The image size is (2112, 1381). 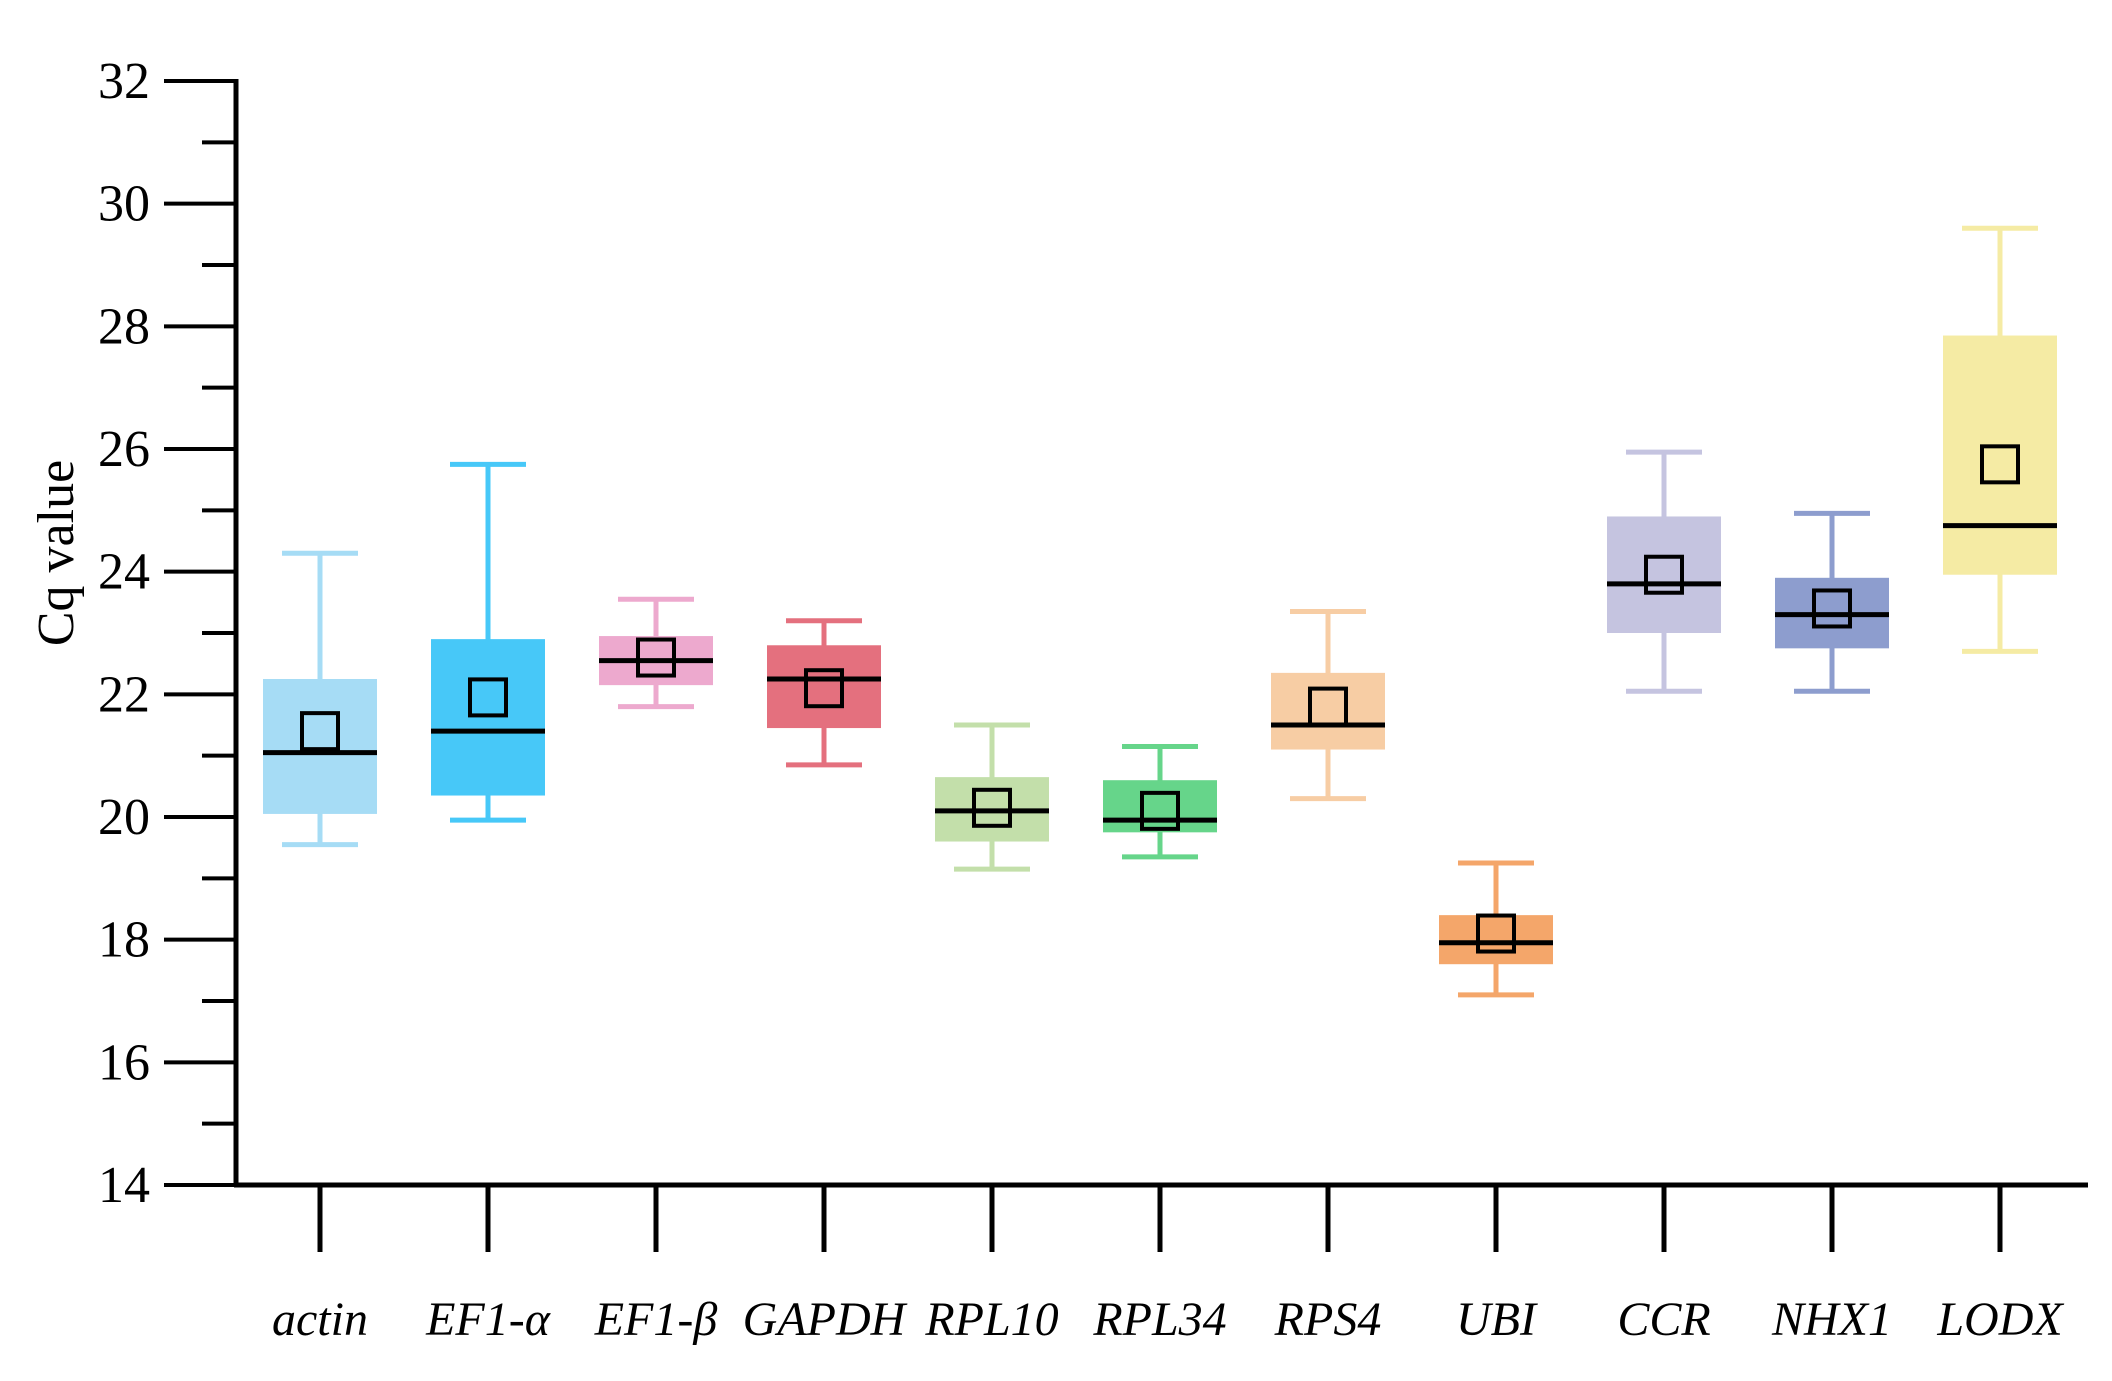 What do you see at coordinates (488, 1319) in the screenshot?
I see `x-category-label: EF1-α` at bounding box center [488, 1319].